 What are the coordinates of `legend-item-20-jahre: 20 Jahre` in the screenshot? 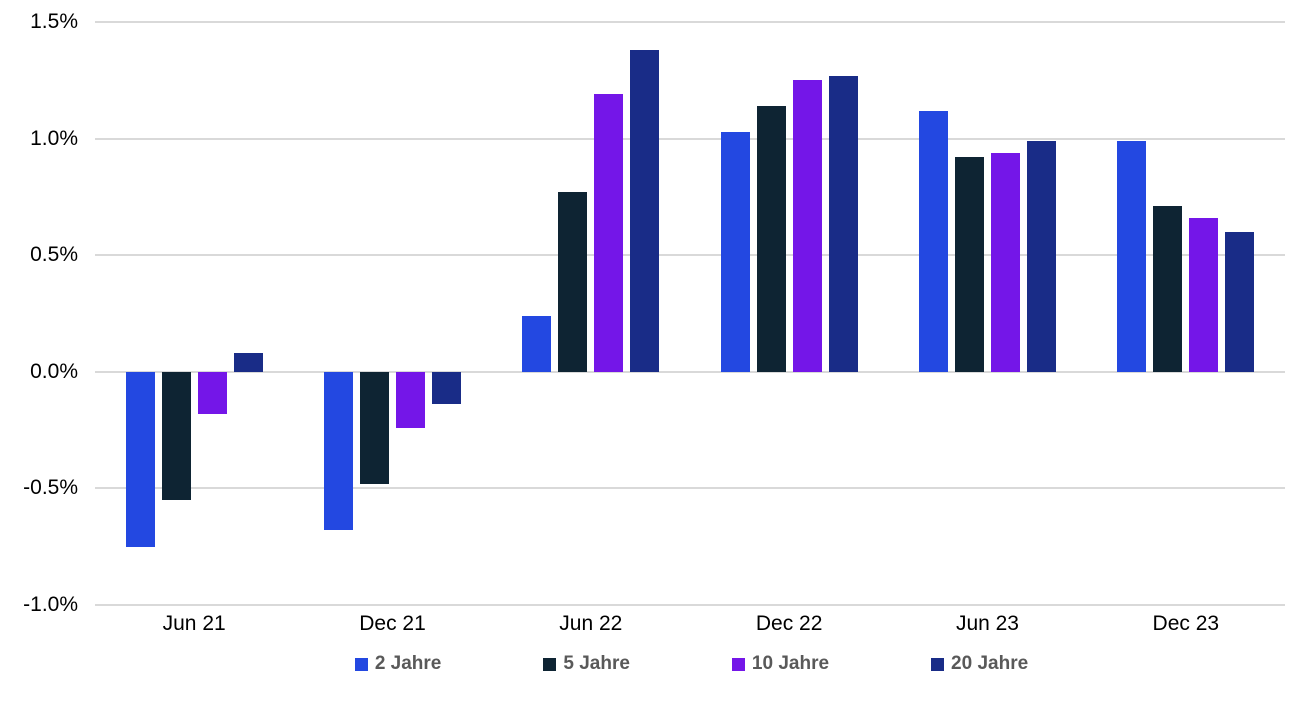 It's located at (979, 664).